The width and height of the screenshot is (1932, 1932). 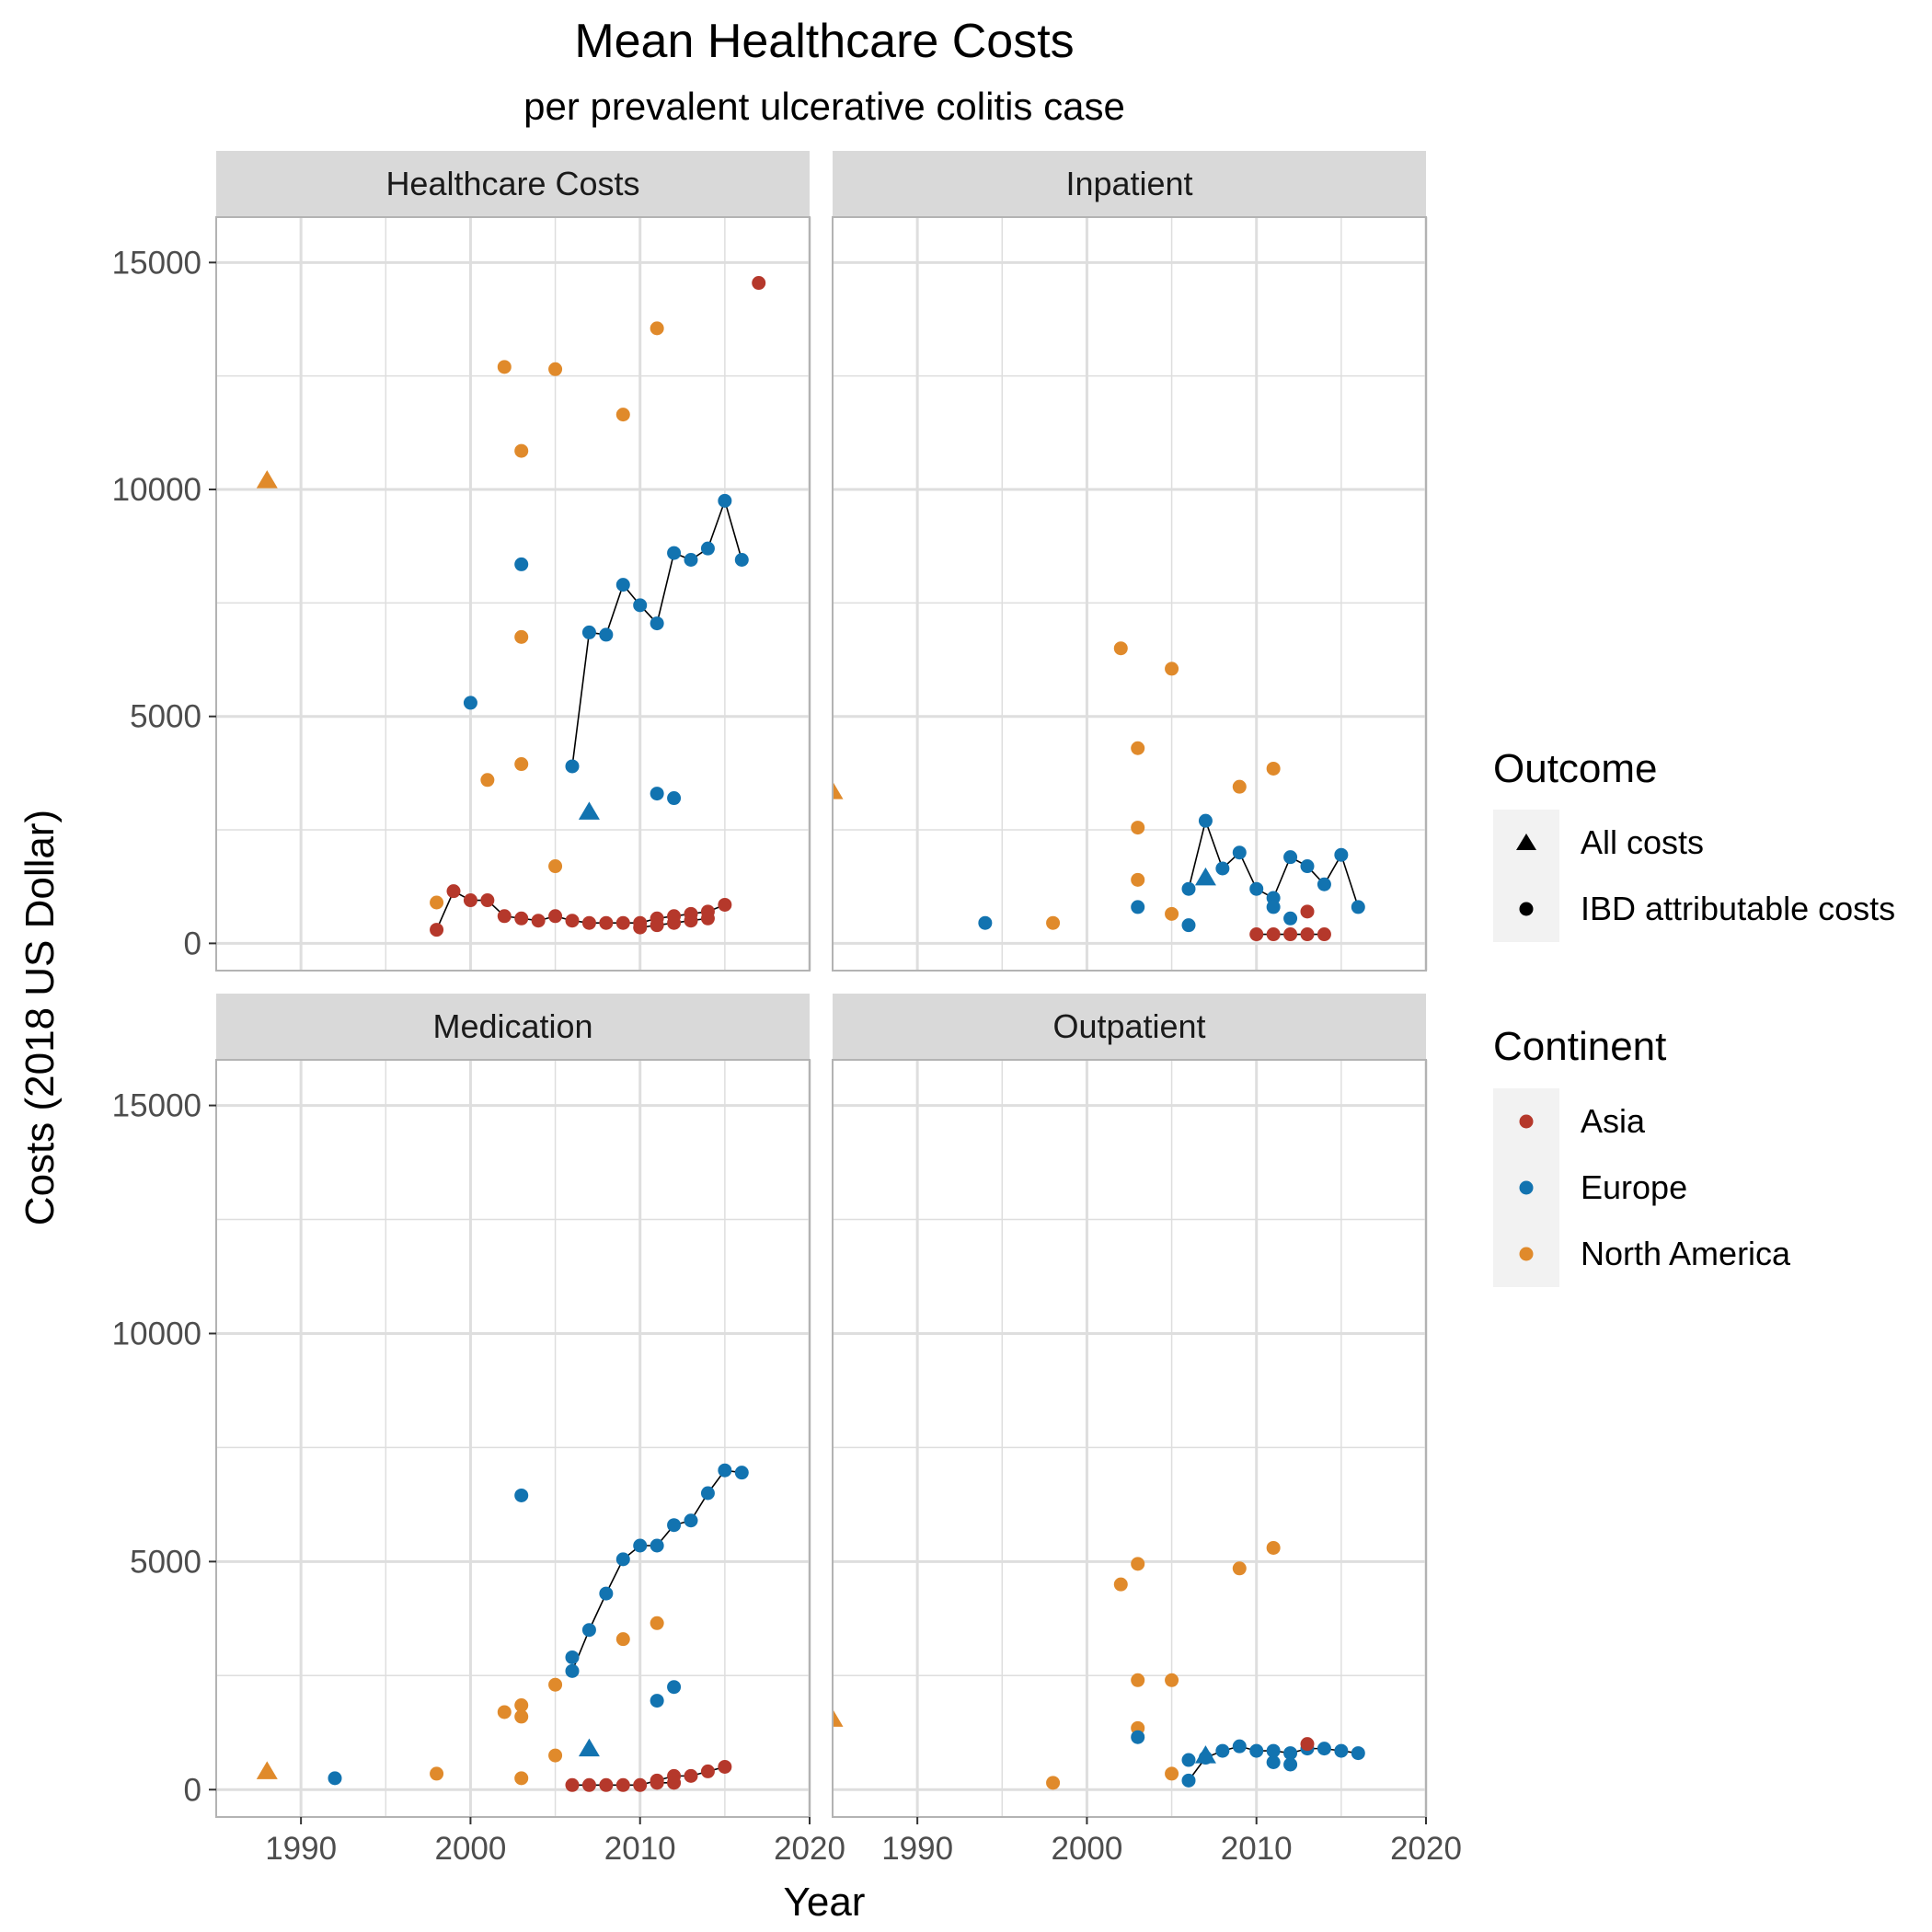 What do you see at coordinates (1738, 908) in the screenshot?
I see `legend-label: IBD attributable costs` at bounding box center [1738, 908].